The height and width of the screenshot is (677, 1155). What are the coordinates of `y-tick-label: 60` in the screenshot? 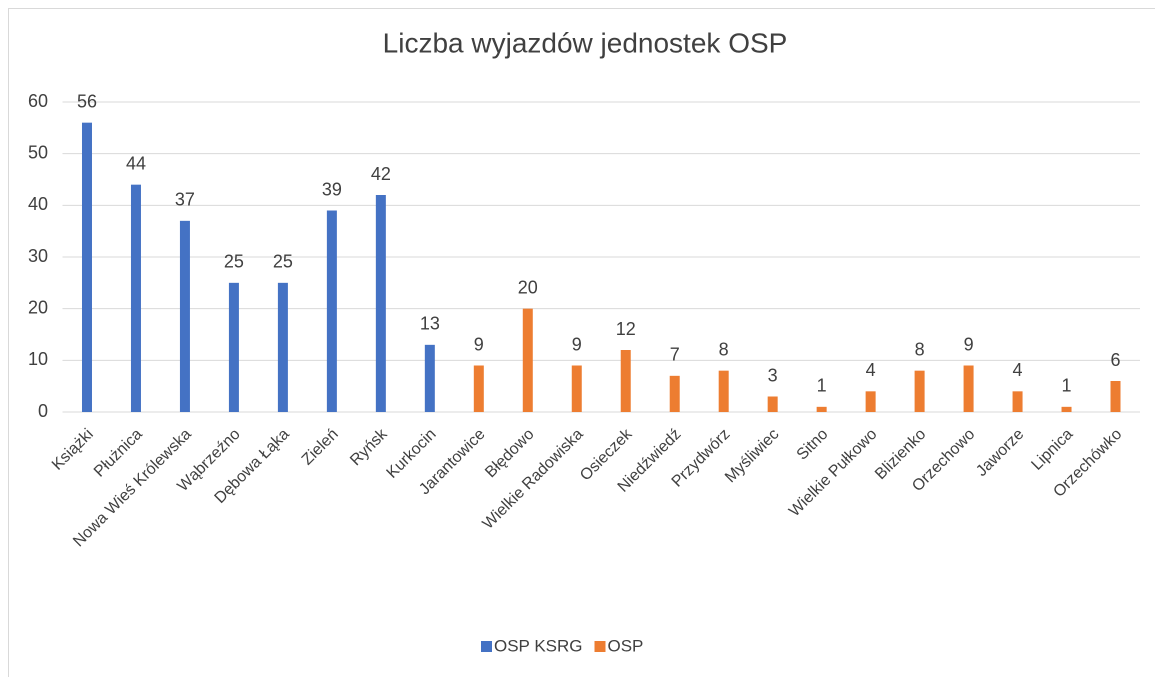 It's located at (38, 101).